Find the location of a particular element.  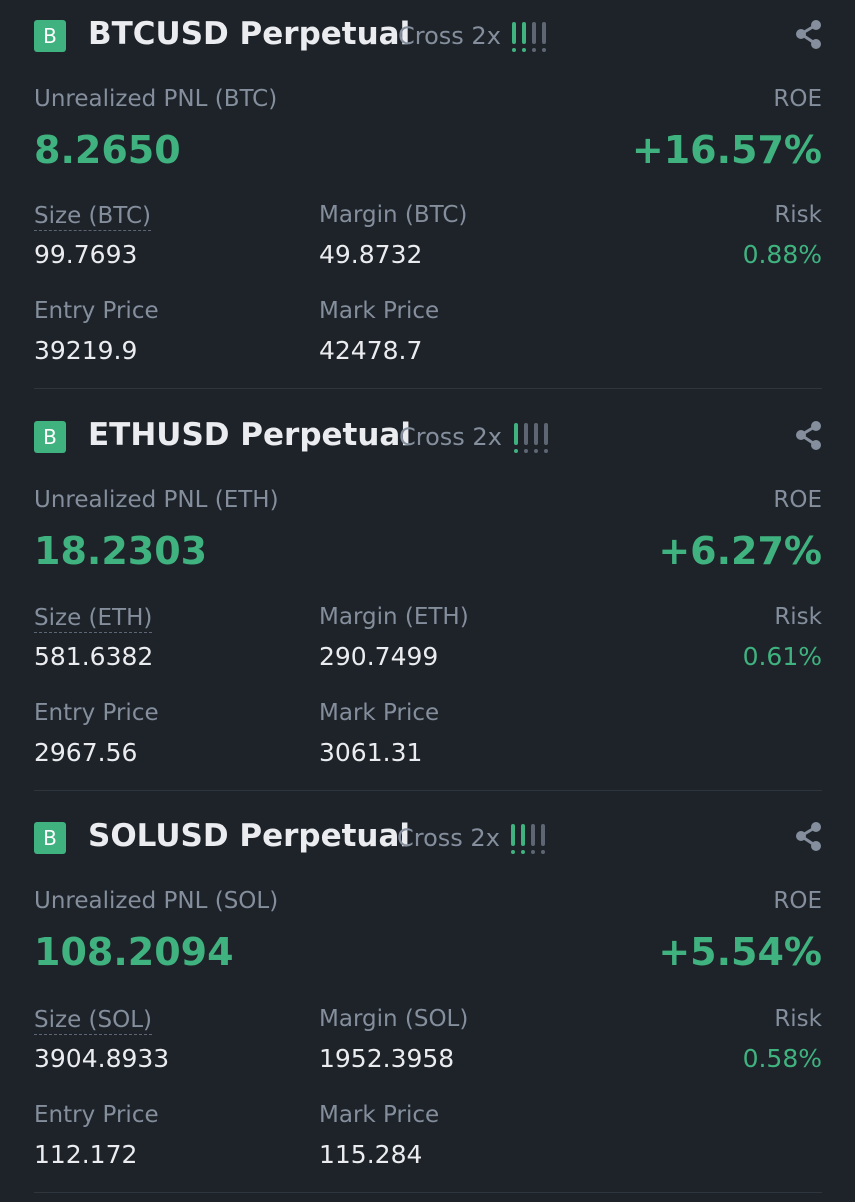

margin-value: 1952.3958 is located at coordinates (387, 1058).